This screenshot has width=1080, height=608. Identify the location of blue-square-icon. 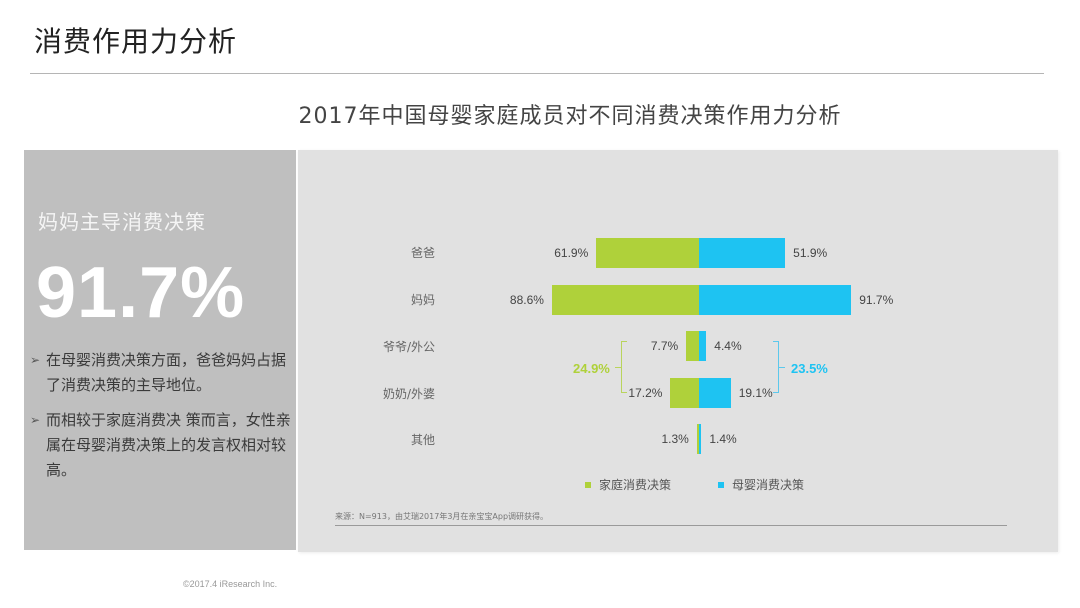
(721, 484).